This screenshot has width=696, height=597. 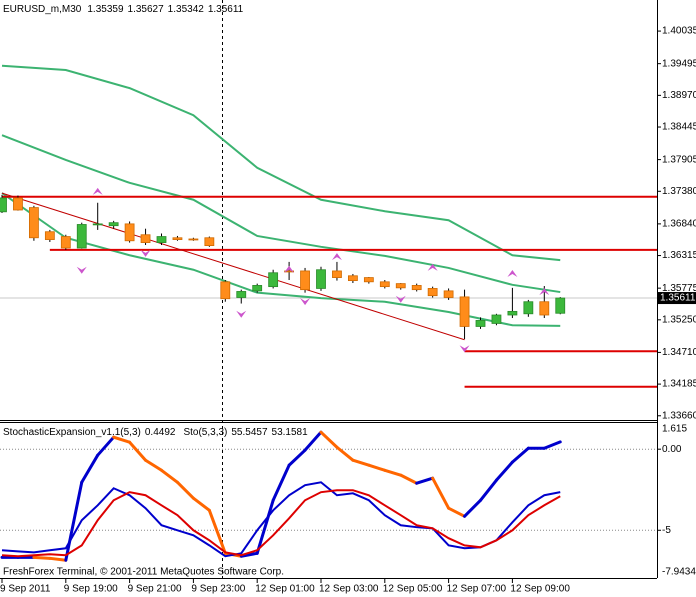 I want to click on y-tick-label: 1.34710, so click(x=679, y=352).